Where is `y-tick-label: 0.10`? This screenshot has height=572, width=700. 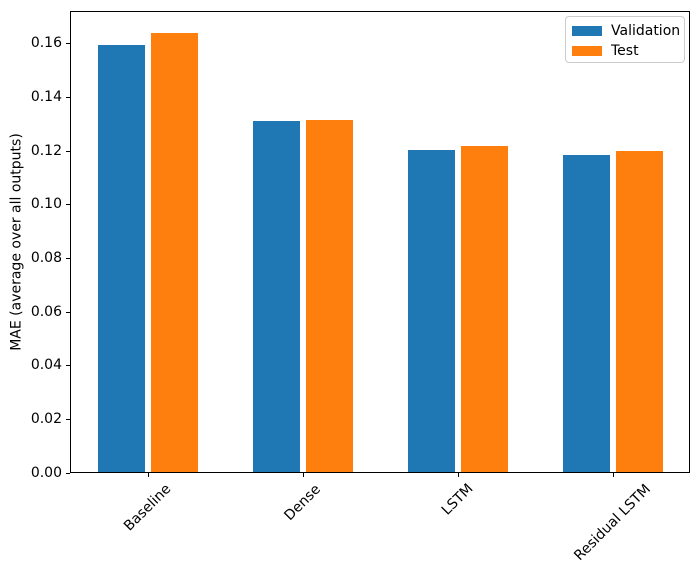 y-tick-label: 0.10 is located at coordinates (46, 204).